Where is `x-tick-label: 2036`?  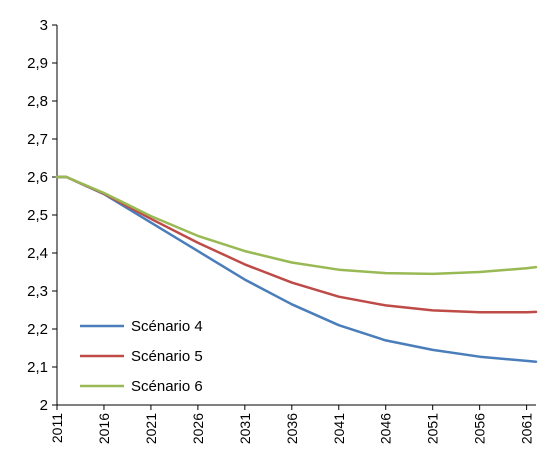 x-tick-label: 2036 is located at coordinates (292, 428).